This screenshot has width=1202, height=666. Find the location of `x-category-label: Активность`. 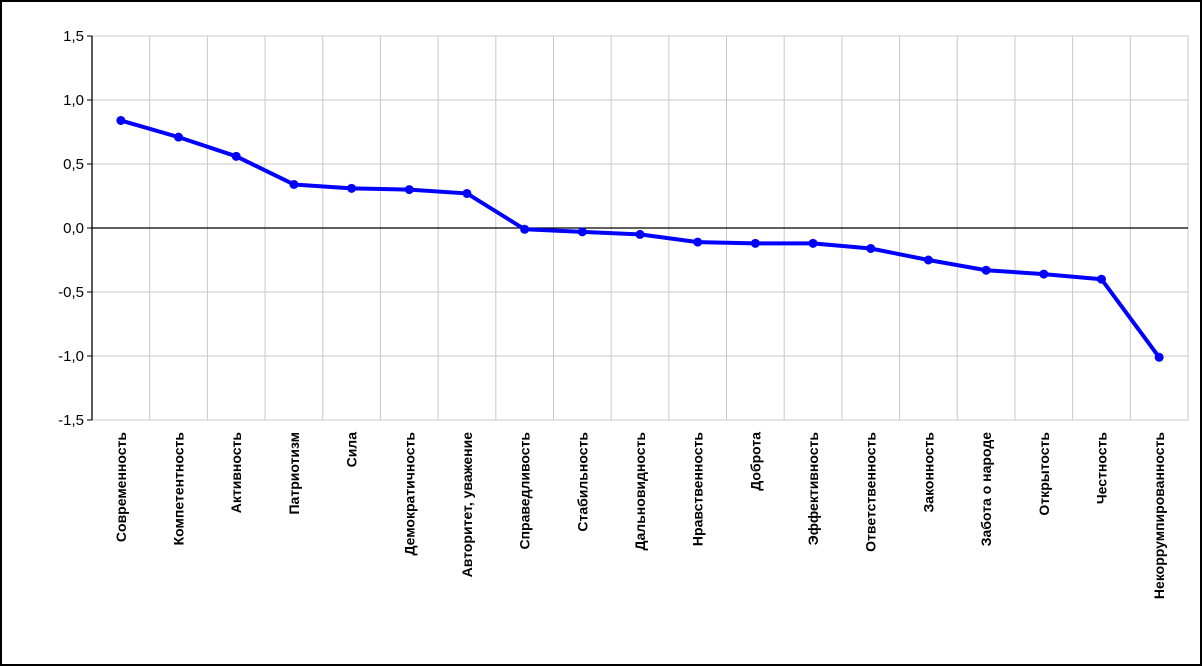

x-category-label: Активность is located at coordinates (236, 473).